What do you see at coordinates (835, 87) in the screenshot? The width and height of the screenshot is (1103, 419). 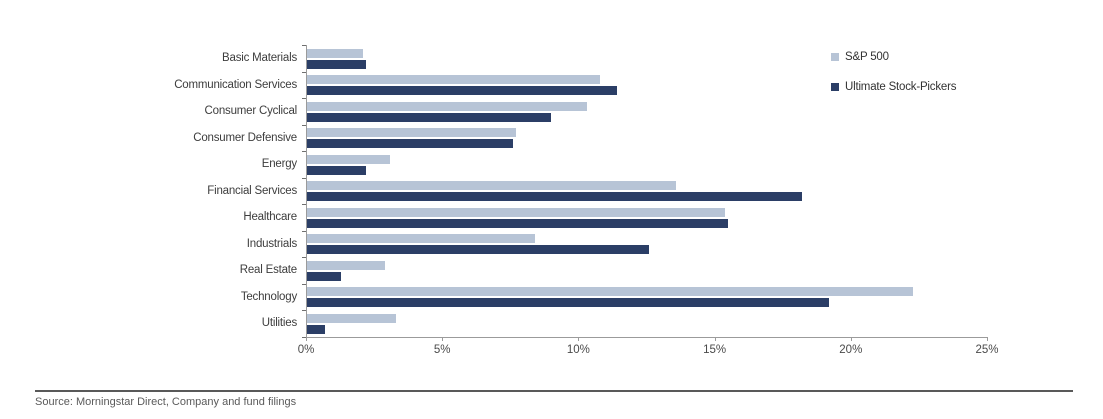 I see `ultimate-stock-pickers-swatch-icon` at bounding box center [835, 87].